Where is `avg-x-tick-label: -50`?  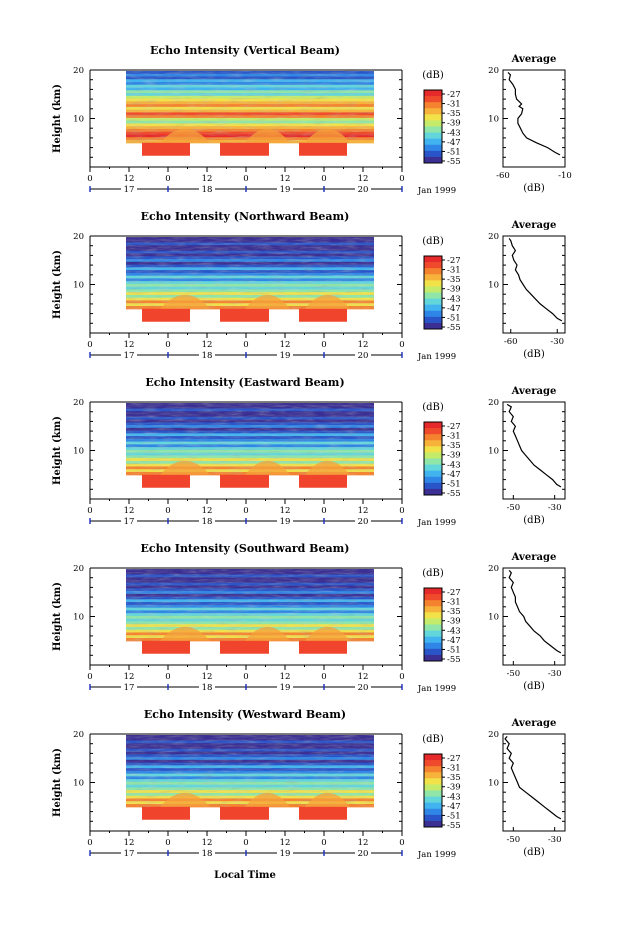 avg-x-tick-label: -50 is located at coordinates (513, 508).